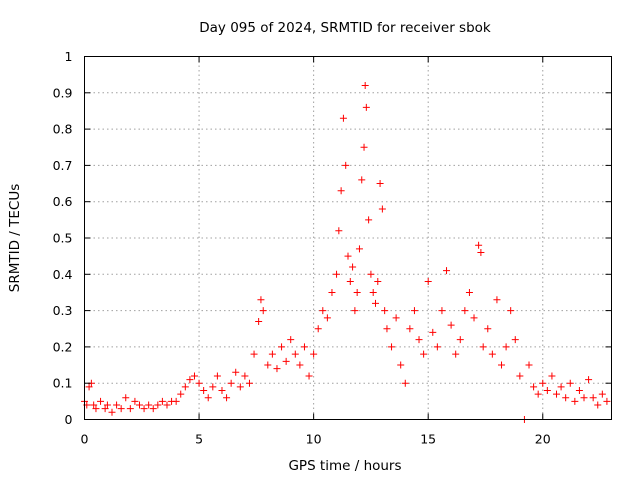 The image size is (640, 480). Describe the element at coordinates (344, 466) in the screenshot. I see `x-axis-title: GPS time / hours` at that location.